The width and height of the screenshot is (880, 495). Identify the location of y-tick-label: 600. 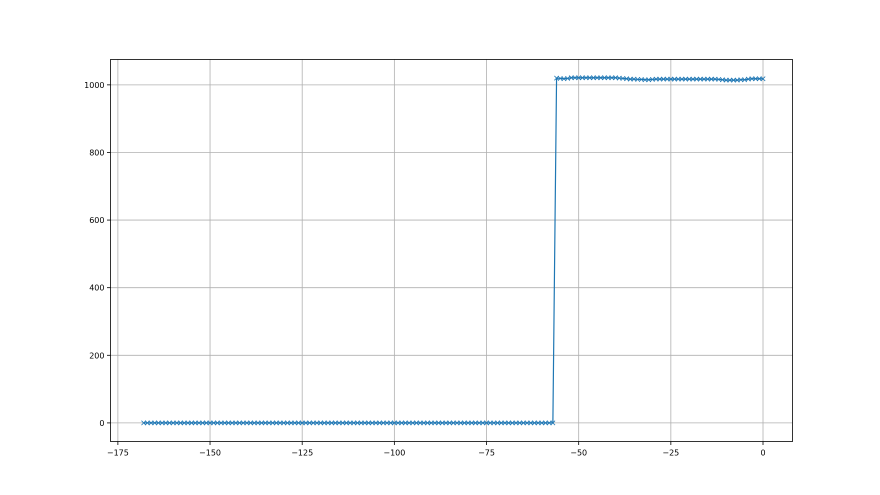
(96, 220).